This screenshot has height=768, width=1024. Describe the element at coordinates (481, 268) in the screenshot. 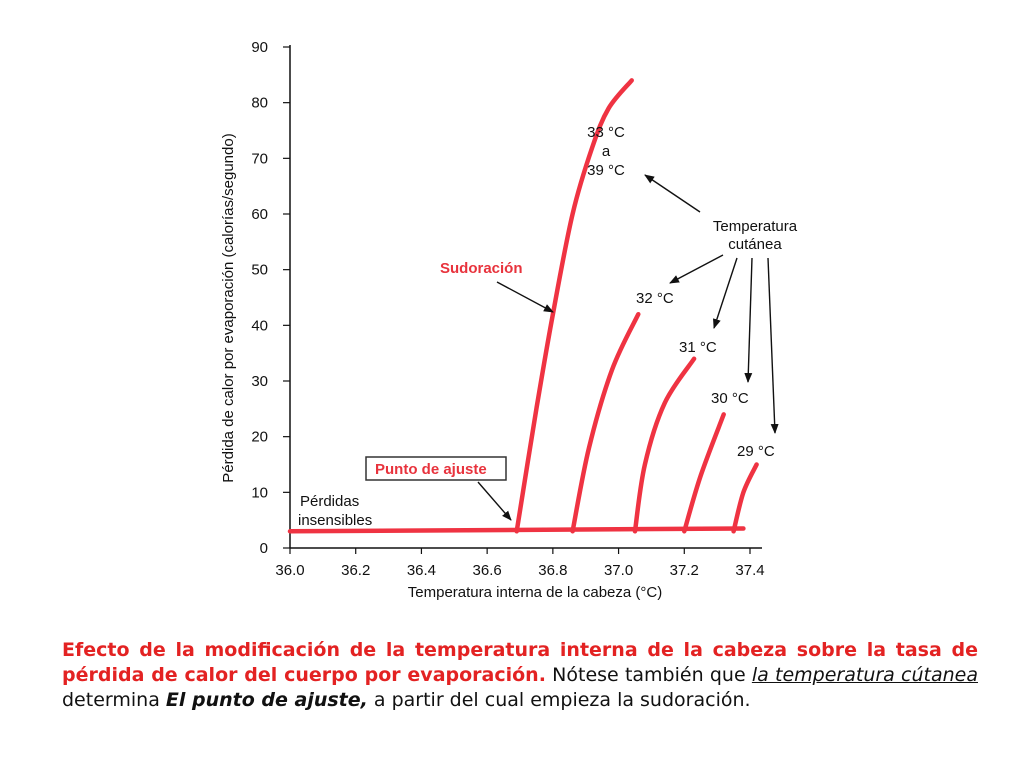

I see `annotation-sudoracion: Sudoración` at that location.